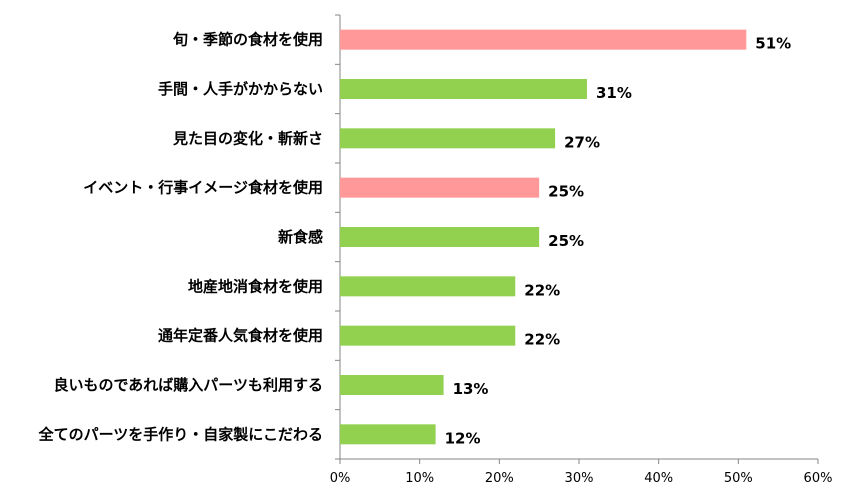 The image size is (843, 491). Describe the element at coordinates (818, 478) in the screenshot. I see `x-tick-label: 60%` at that location.